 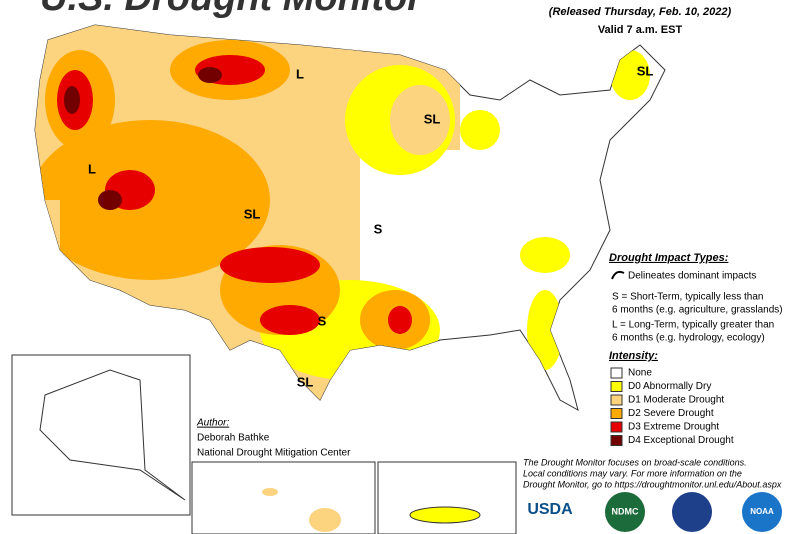 What do you see at coordinates (669, 258) in the screenshot?
I see `impact-title: Drought Impact Types:` at bounding box center [669, 258].